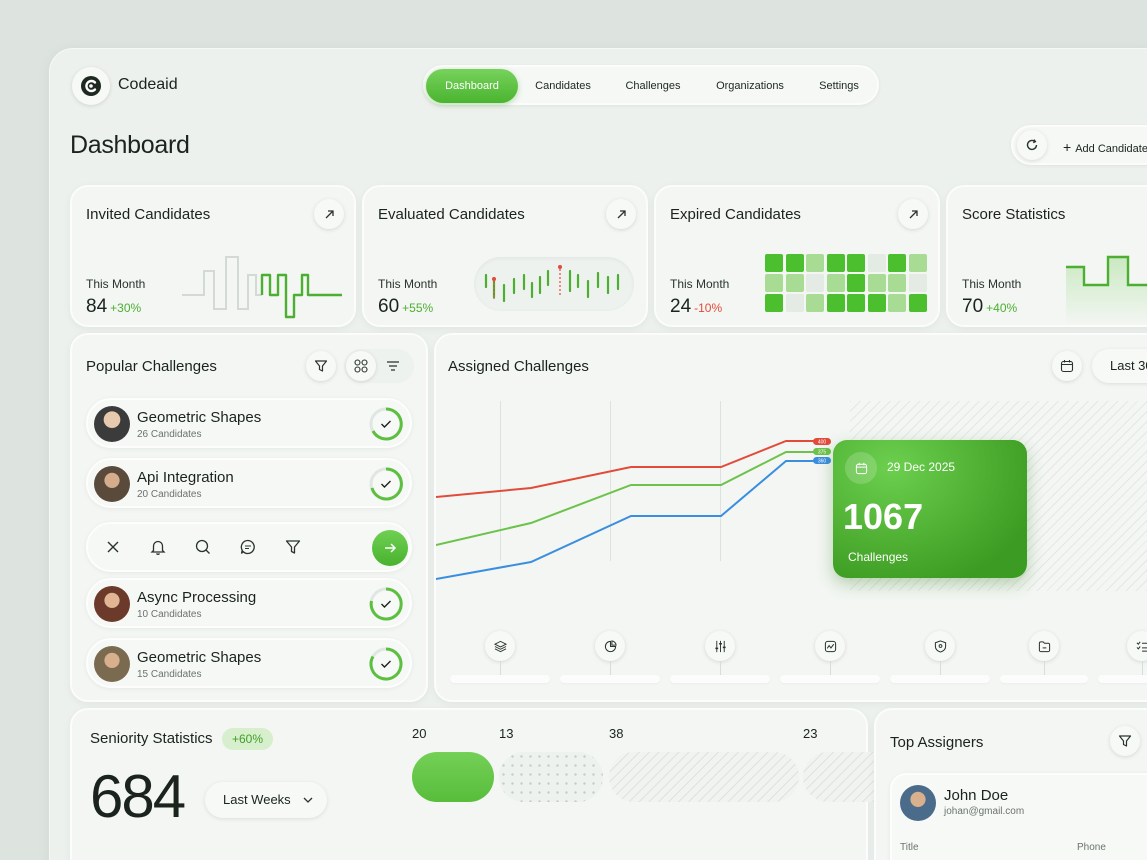 Image resolution: width=1147 pixels, height=860 pixels. What do you see at coordinates (822, 462) in the screenshot?
I see `marker-blue-label: 360` at bounding box center [822, 462].